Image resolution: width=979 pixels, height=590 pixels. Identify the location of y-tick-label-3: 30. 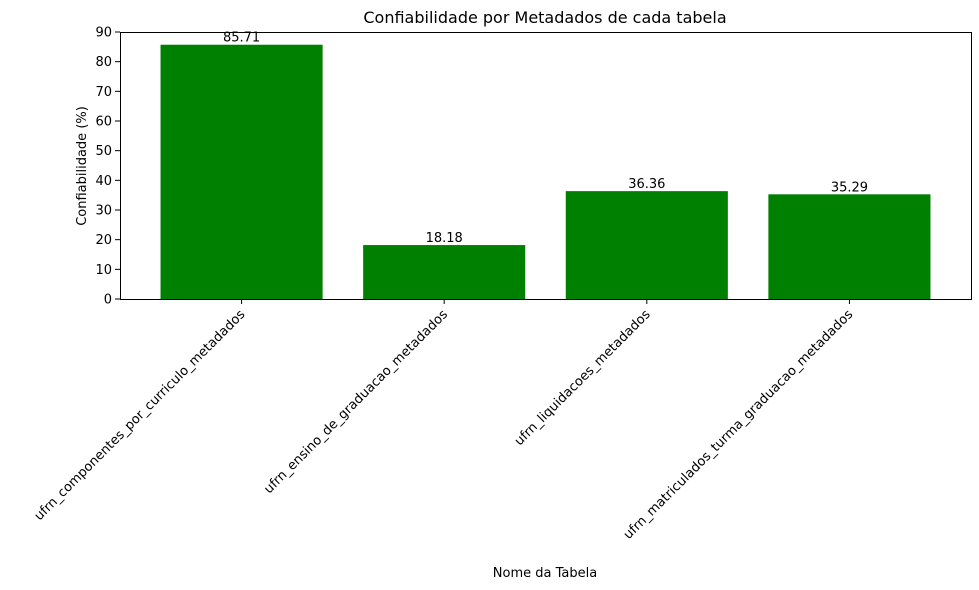
(103, 211).